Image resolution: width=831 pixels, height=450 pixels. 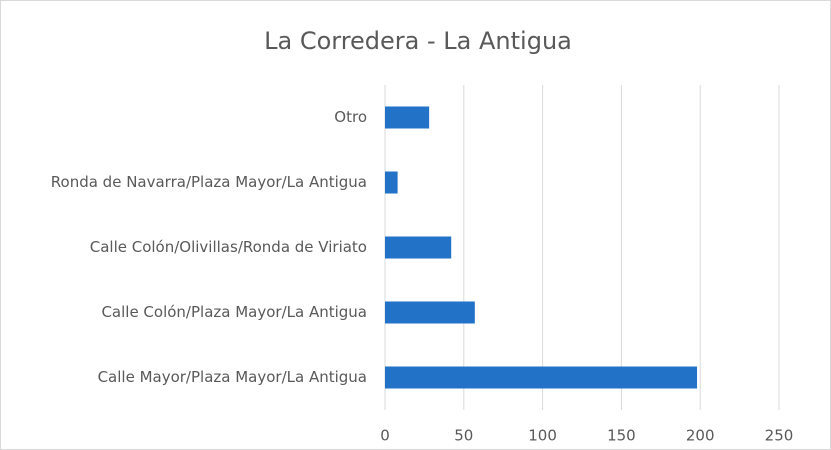 What do you see at coordinates (228, 247) in the screenshot?
I see `y-tick-label: Calle Colón/Olivillas/Ronda de Viriato` at bounding box center [228, 247].